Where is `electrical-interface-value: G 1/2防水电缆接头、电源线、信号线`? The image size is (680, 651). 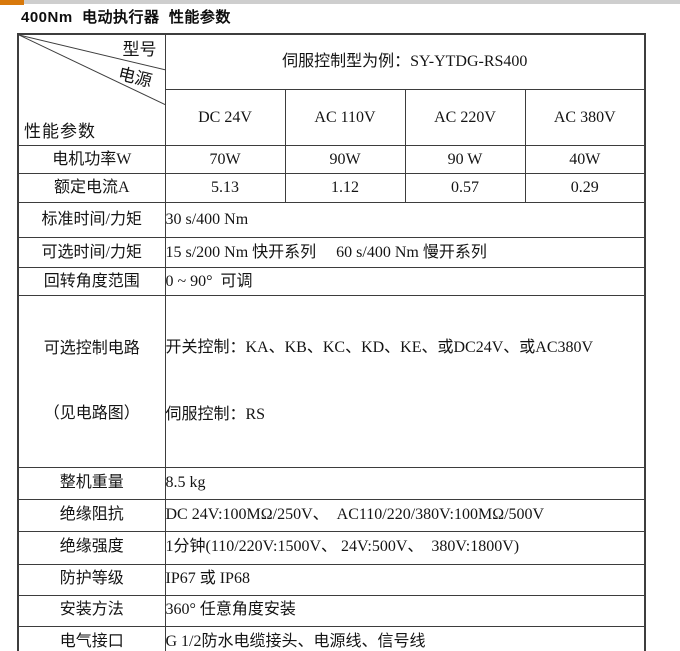 electrical-interface-value: G 1/2防水电缆接头、电源线、信号线 is located at coordinates (405, 638).